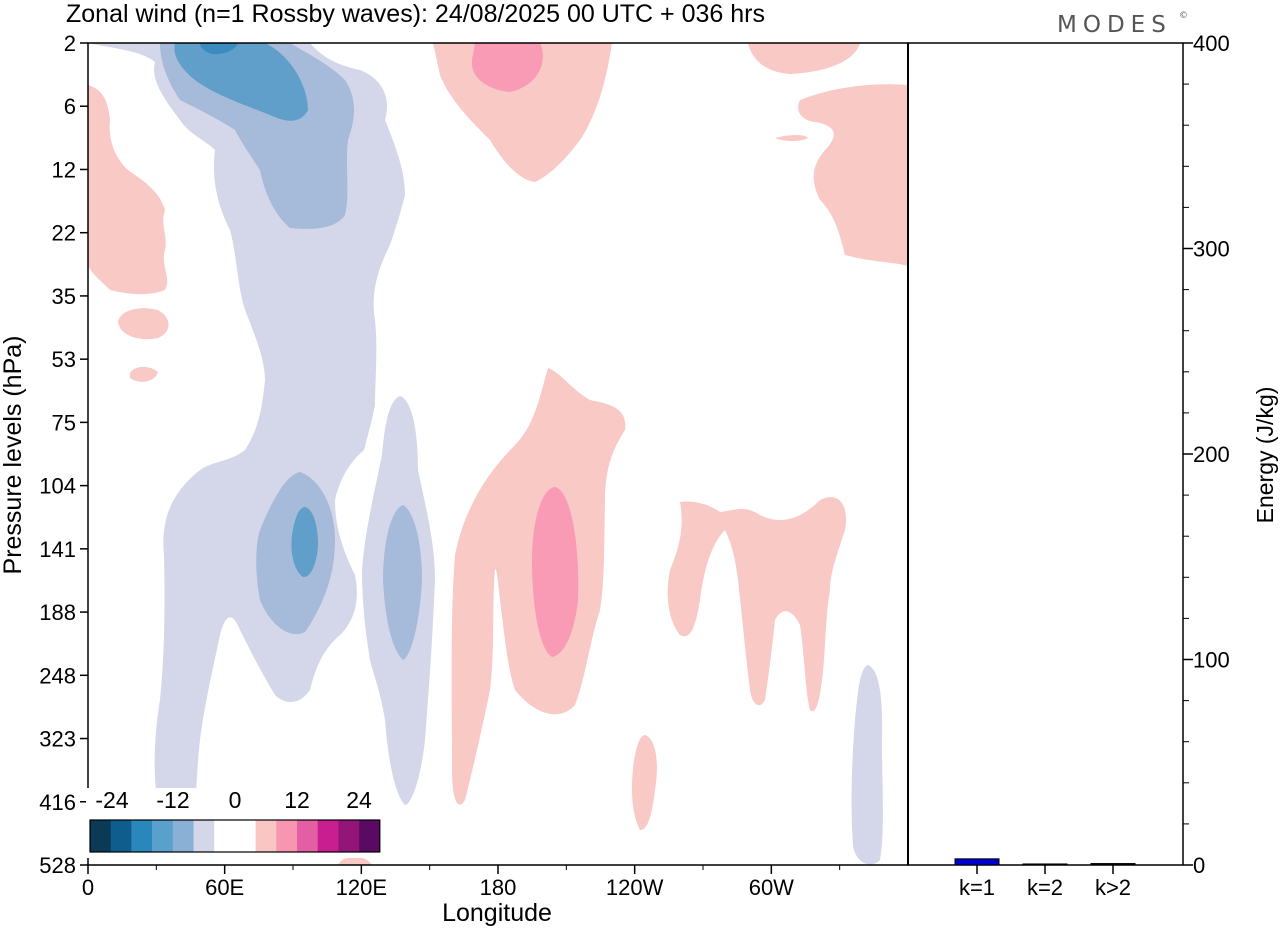 The width and height of the screenshot is (1280, 930). What do you see at coordinates (804, 58) in the screenshot?
I see `westerly-region-upper-right` at bounding box center [804, 58].